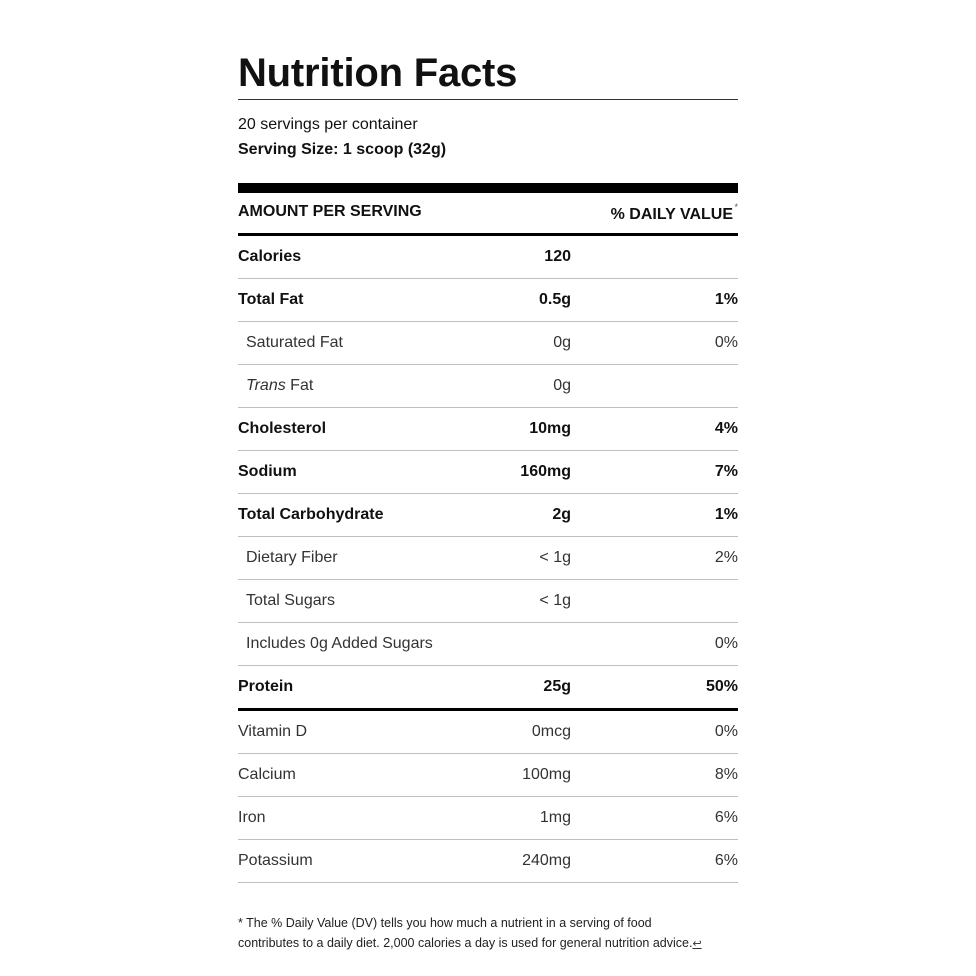 Image resolution: width=976 pixels, height=976 pixels. Describe the element at coordinates (726, 471) in the screenshot. I see `nutrient-daily-value: 7%` at that location.